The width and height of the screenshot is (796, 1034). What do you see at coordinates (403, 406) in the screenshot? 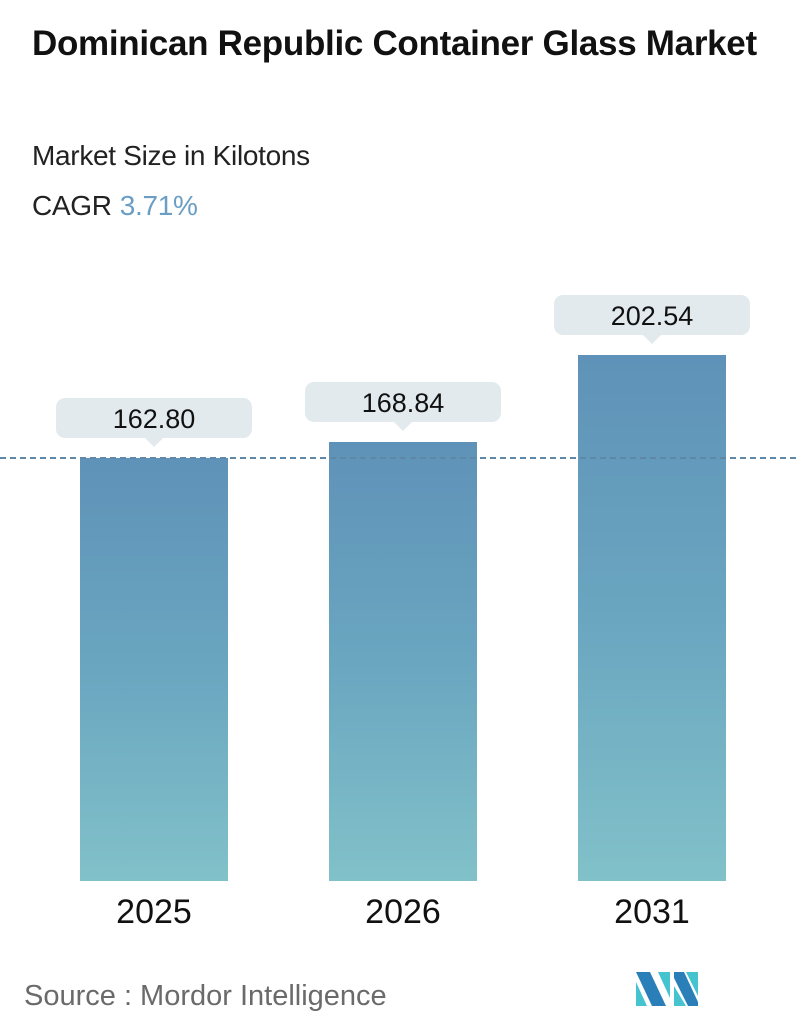
I see `value-label-2026: 168.84` at bounding box center [403, 406].